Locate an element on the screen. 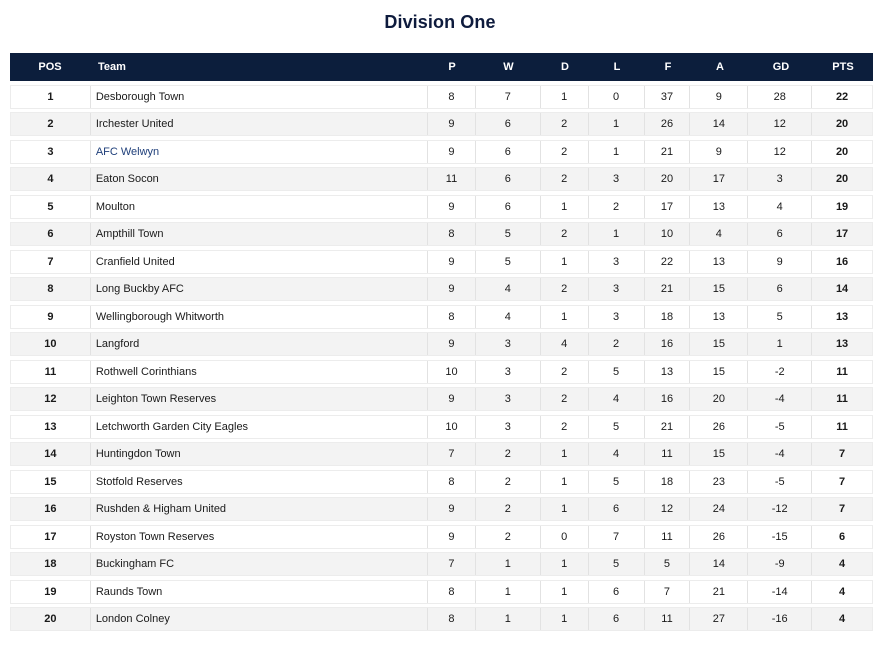 Image resolution: width=880 pixels, height=648 pixels. cell-goal-difference: -4 is located at coordinates (780, 399).